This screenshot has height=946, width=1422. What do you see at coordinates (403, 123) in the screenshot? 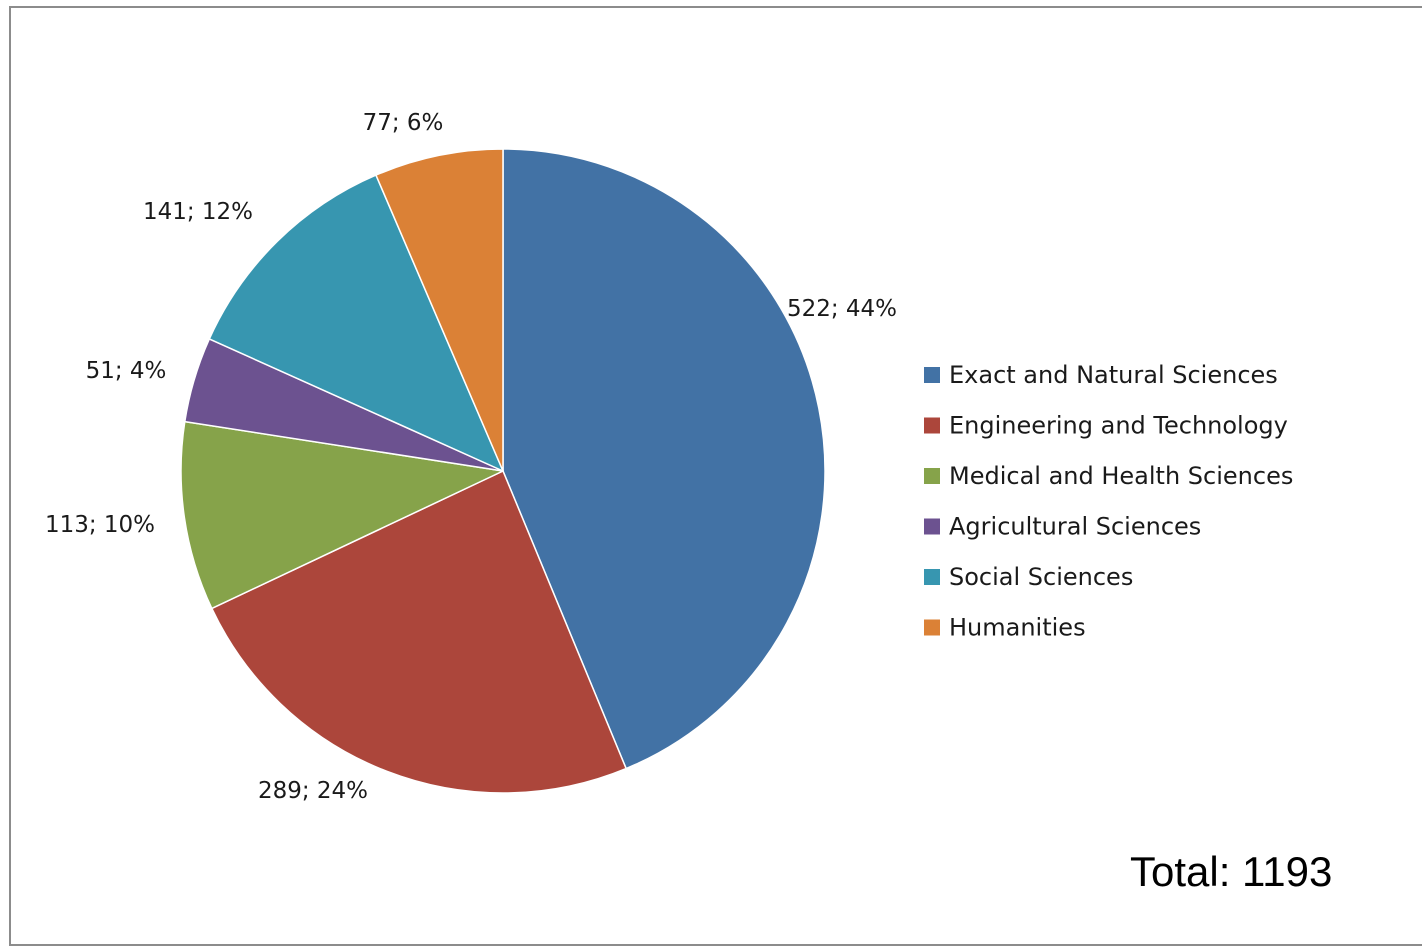
I see `data-label-humanities: 77; 6%` at bounding box center [403, 123].